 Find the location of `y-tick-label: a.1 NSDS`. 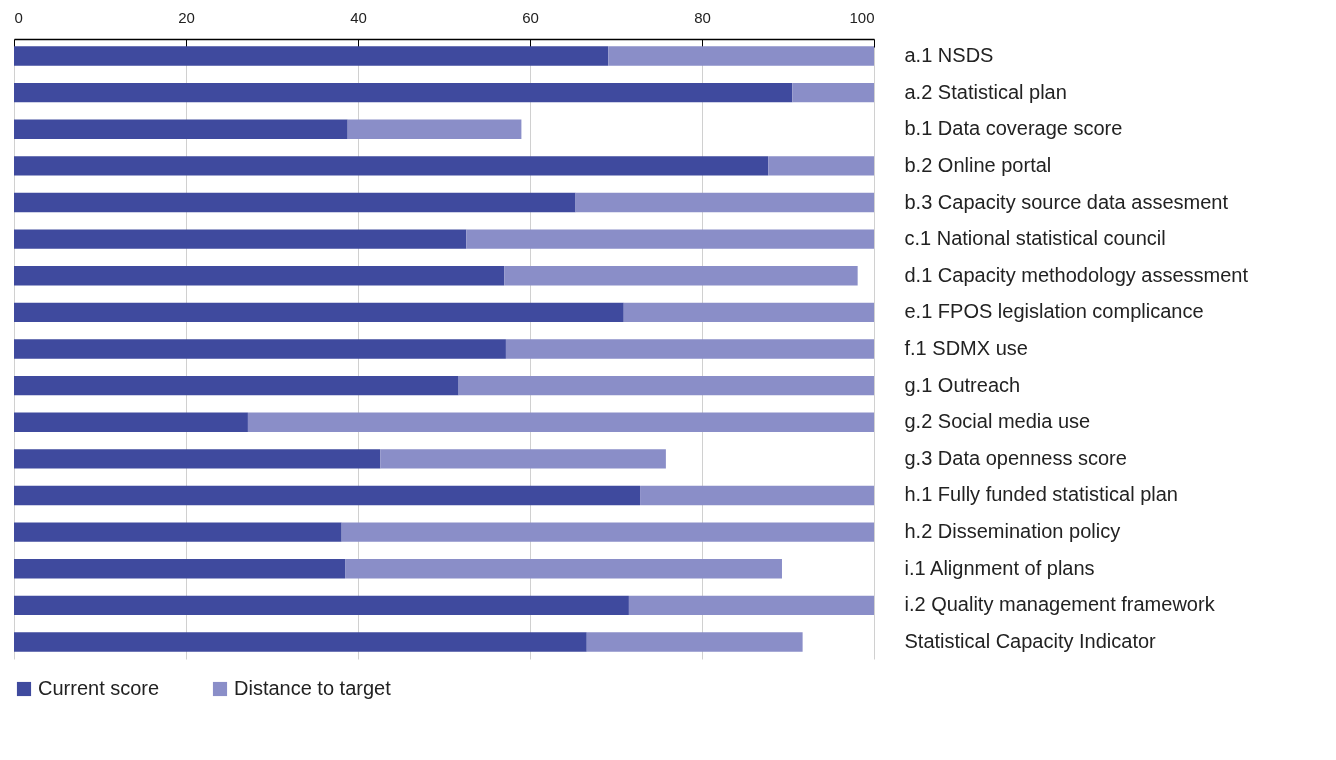

y-tick-label: a.1 NSDS is located at coordinates (949, 55).